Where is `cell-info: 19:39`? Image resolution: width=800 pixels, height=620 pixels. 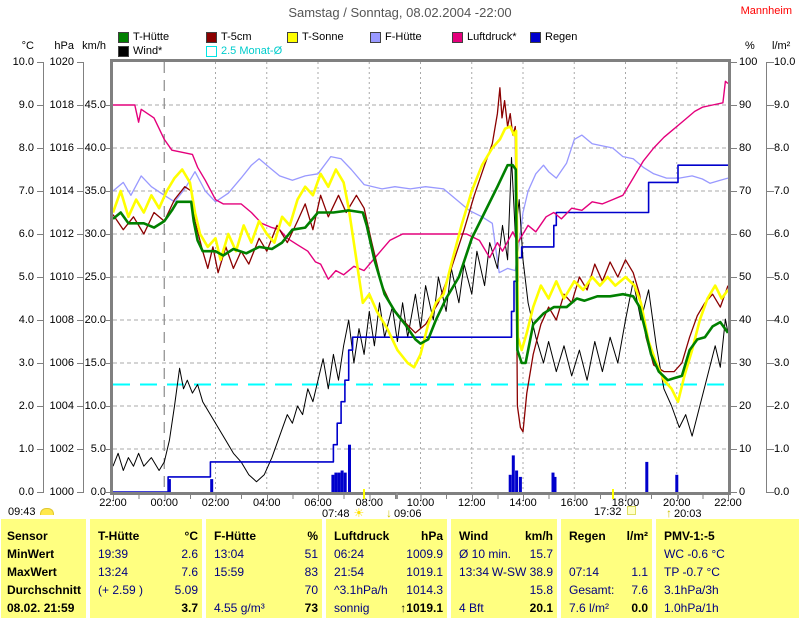 cell-info: 19:39 is located at coordinates (113, 554).